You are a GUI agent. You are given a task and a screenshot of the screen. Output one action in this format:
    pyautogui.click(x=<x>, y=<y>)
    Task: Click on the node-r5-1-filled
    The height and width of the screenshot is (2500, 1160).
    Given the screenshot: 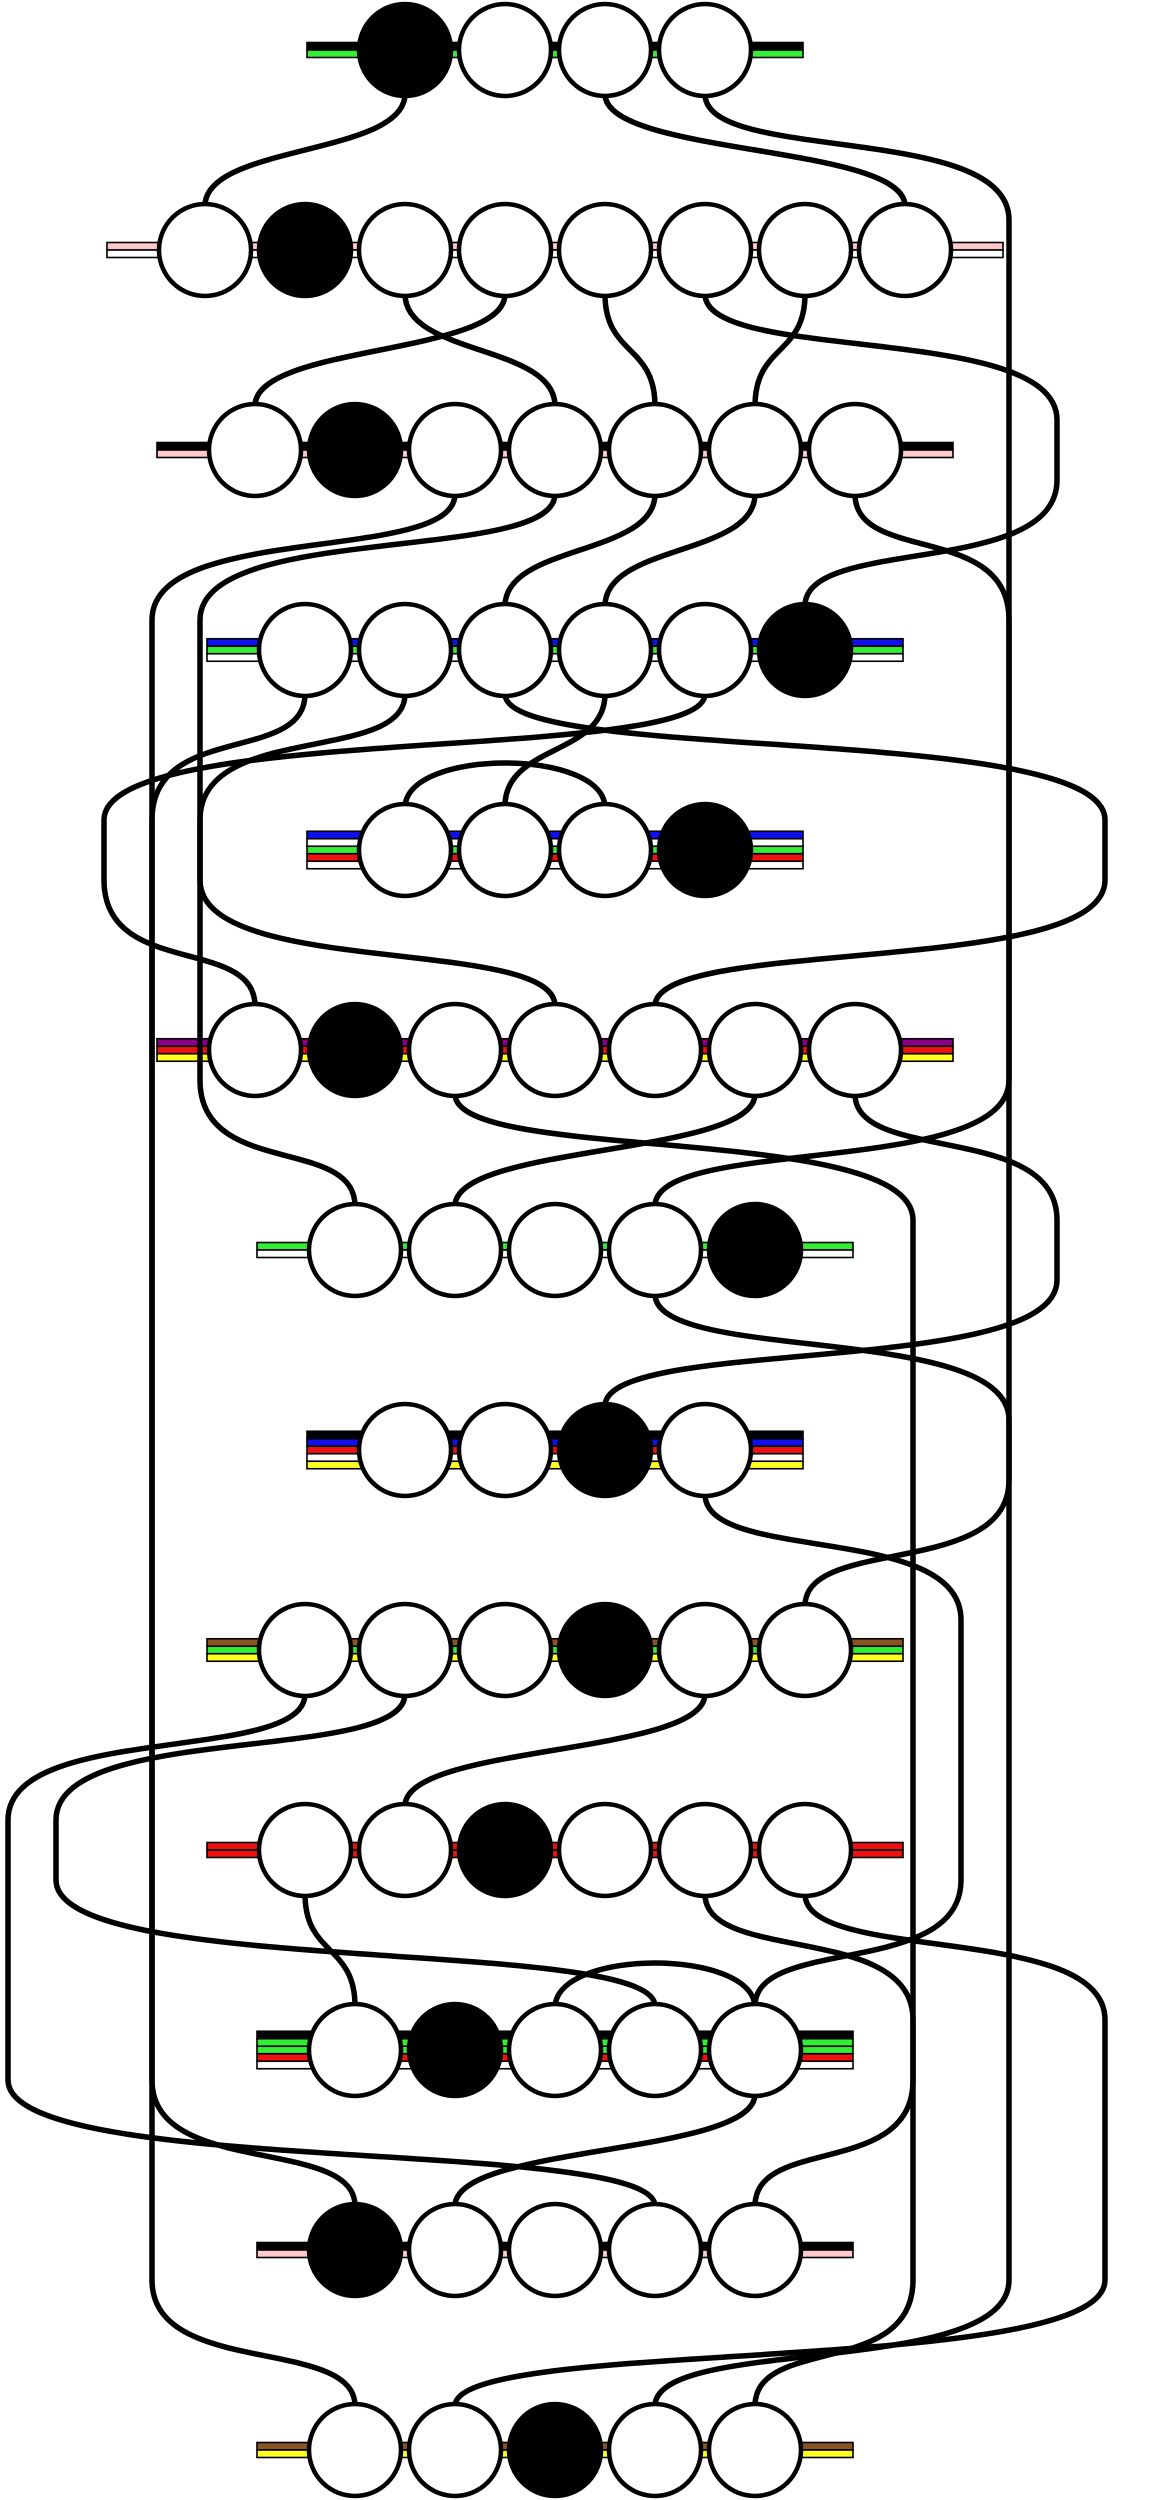 What is the action you would take?
    pyautogui.click(x=355, y=1050)
    